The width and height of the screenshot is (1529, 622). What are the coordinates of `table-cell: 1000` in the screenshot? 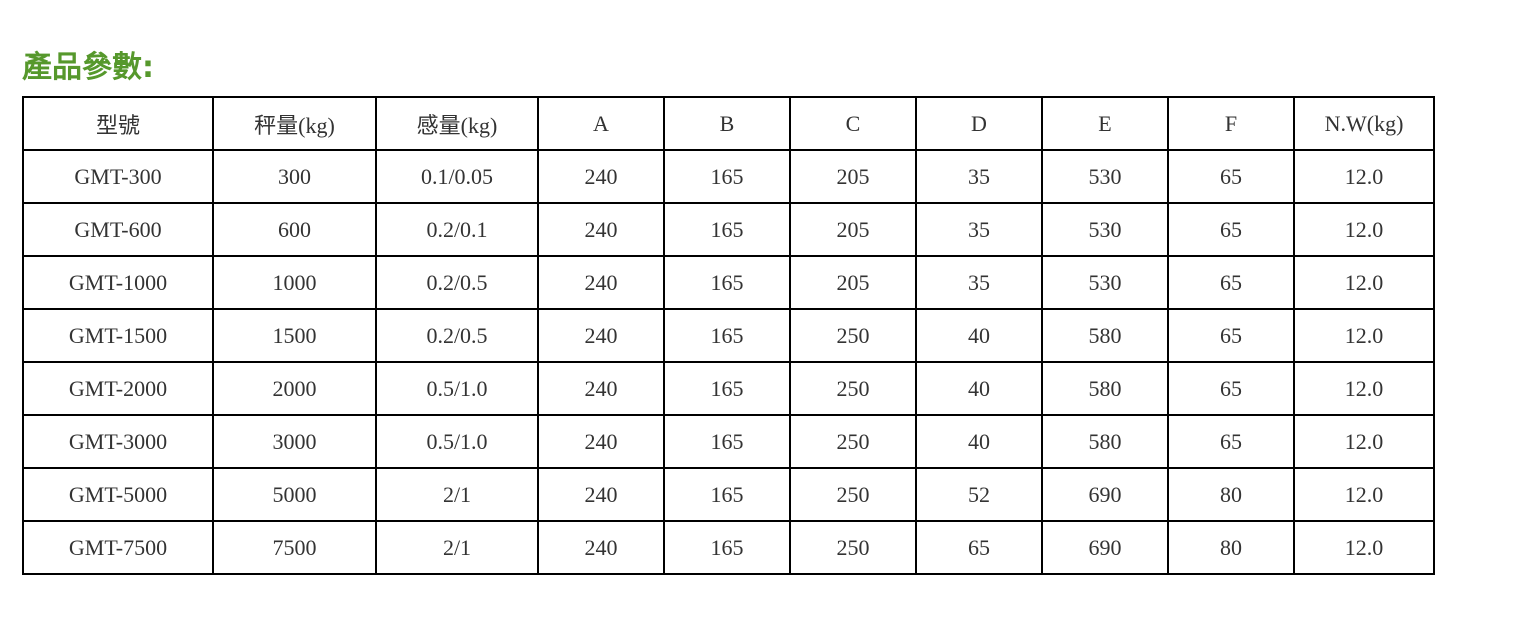 It's located at (294, 282).